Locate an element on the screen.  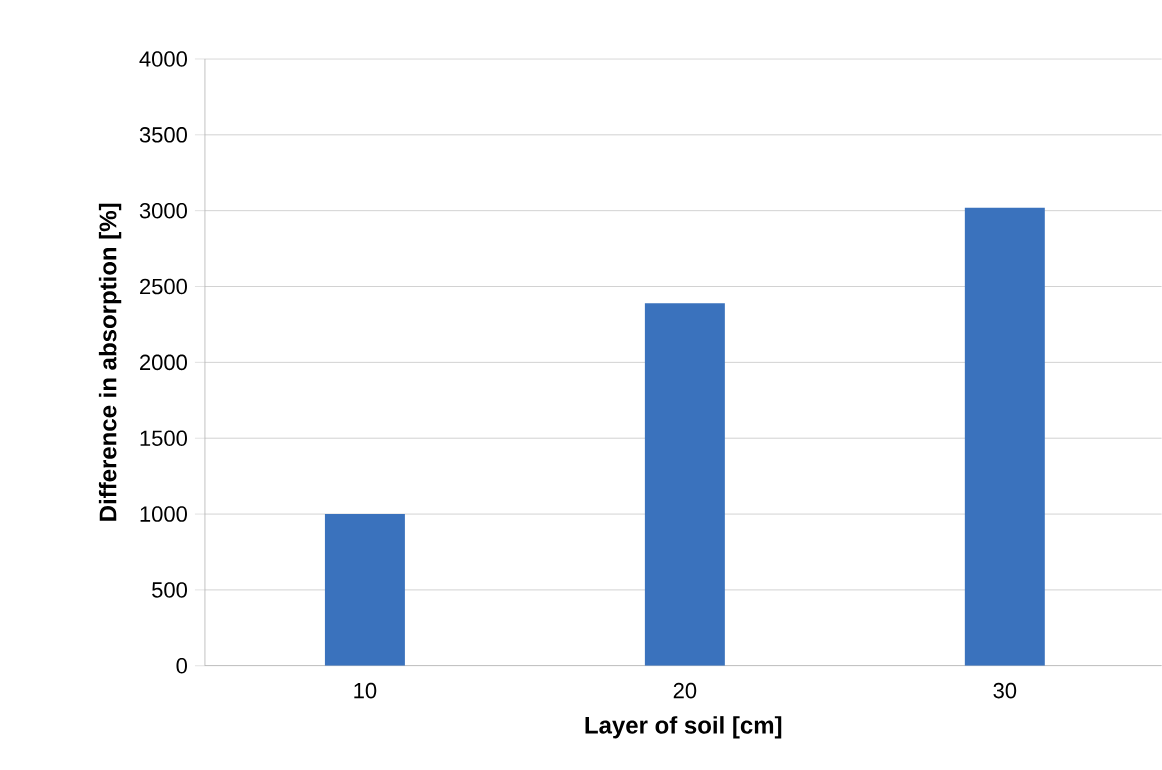
y-tick-label: 1500 is located at coordinates (163, 438).